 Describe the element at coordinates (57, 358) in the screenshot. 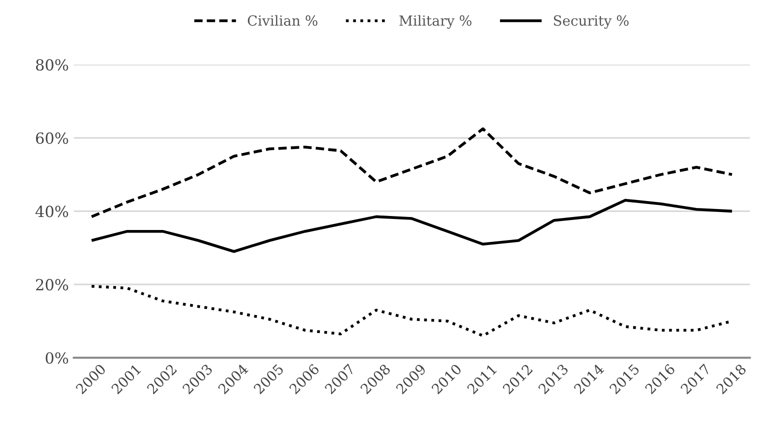

I see `y-tick-label: 0%` at that location.